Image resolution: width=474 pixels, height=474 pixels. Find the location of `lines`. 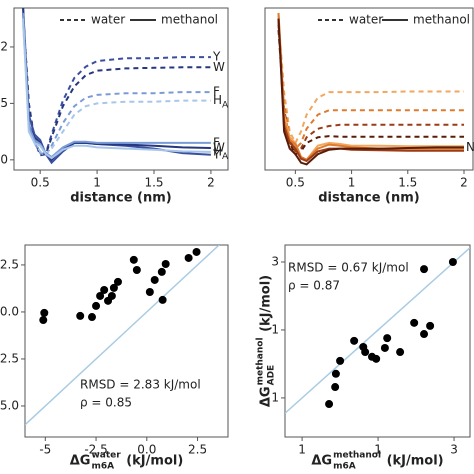

lines is located at coordinates (116, 86).